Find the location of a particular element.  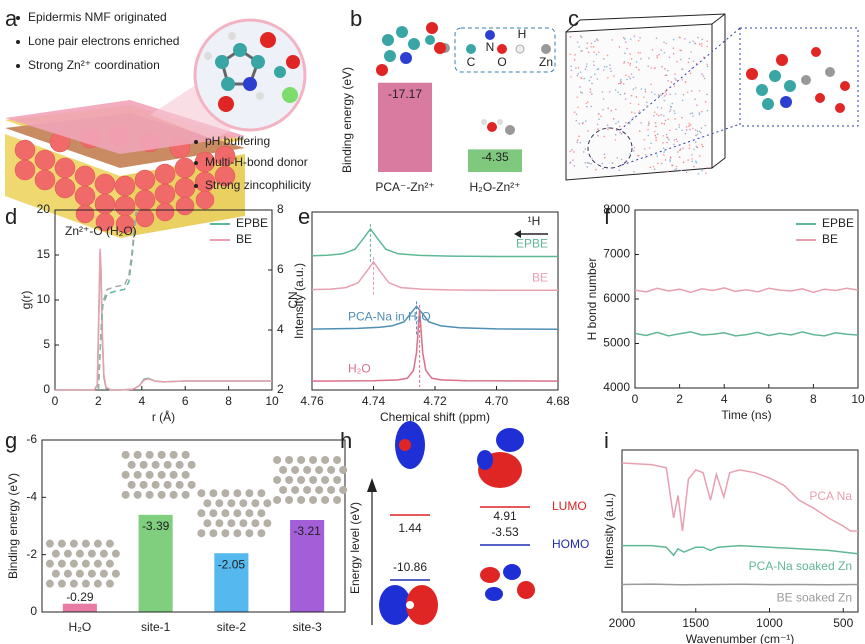

panel-label: d is located at coordinates (11, 216).